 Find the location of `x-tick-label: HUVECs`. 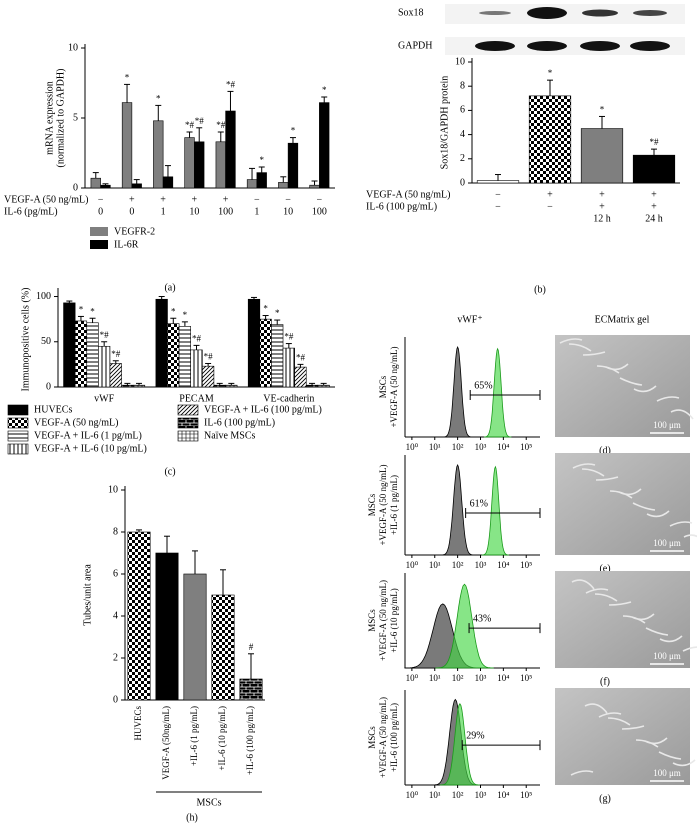

x-tick-label: HUVECs is located at coordinates (138, 723).